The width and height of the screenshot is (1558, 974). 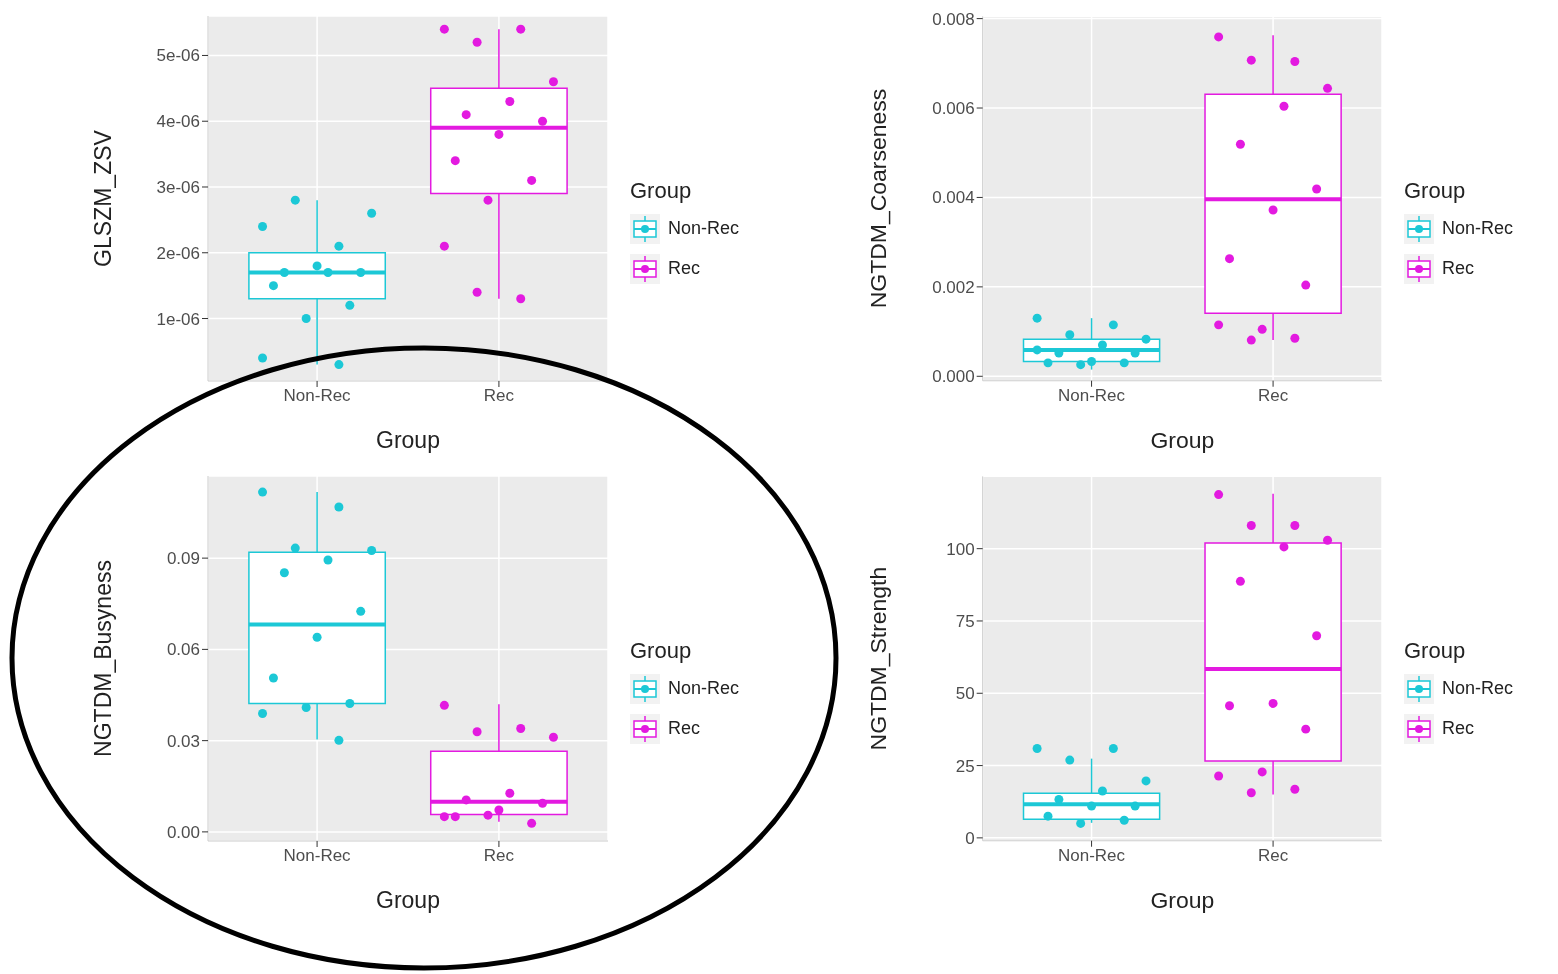 What do you see at coordinates (183, 558) in the screenshot?
I see `y-tick-label: 0.09` at bounding box center [183, 558].